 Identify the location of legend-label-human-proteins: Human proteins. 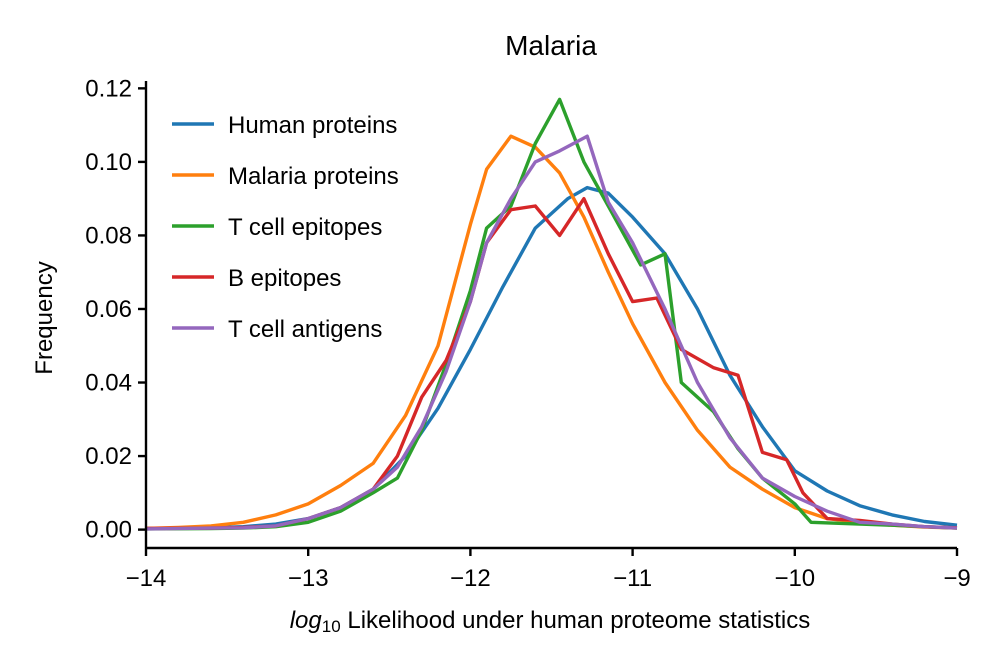
(312, 125).